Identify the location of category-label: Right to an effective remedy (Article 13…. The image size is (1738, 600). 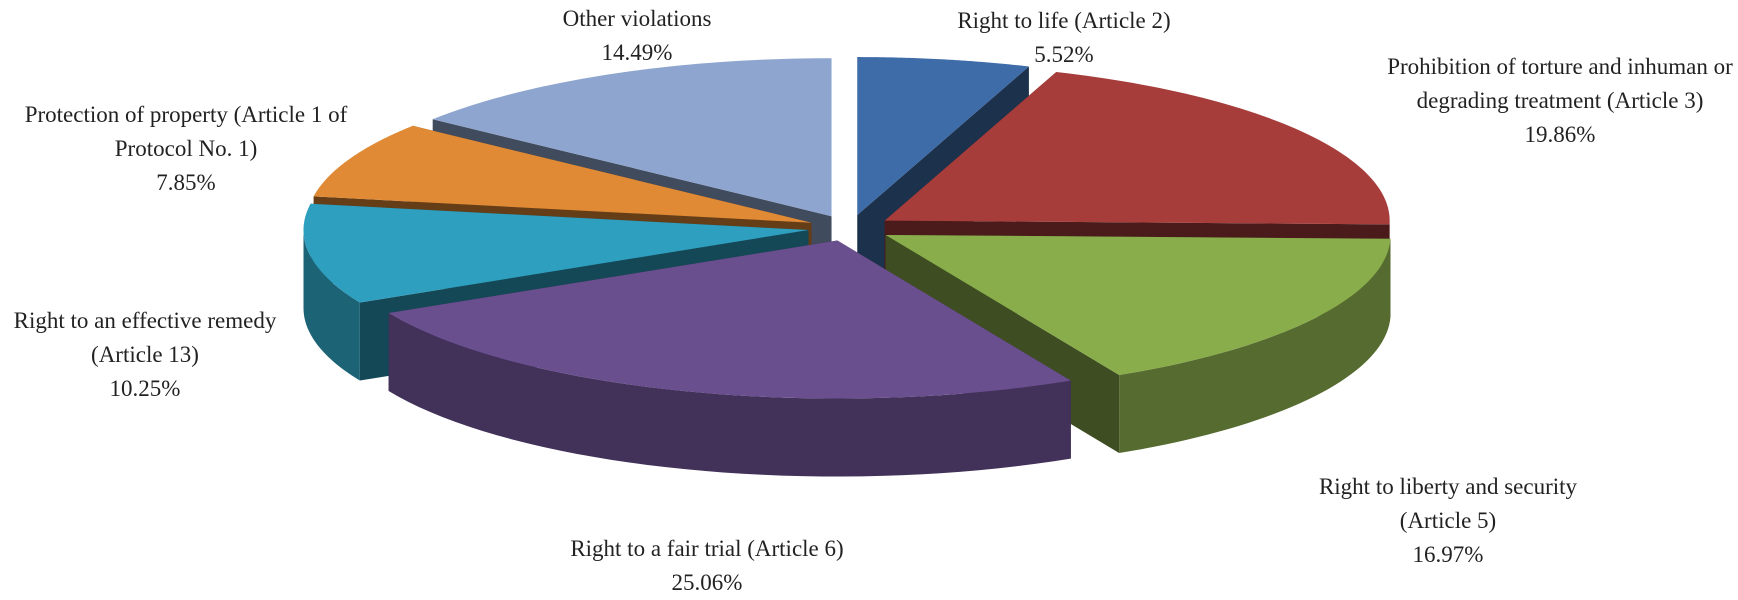
(145, 337).